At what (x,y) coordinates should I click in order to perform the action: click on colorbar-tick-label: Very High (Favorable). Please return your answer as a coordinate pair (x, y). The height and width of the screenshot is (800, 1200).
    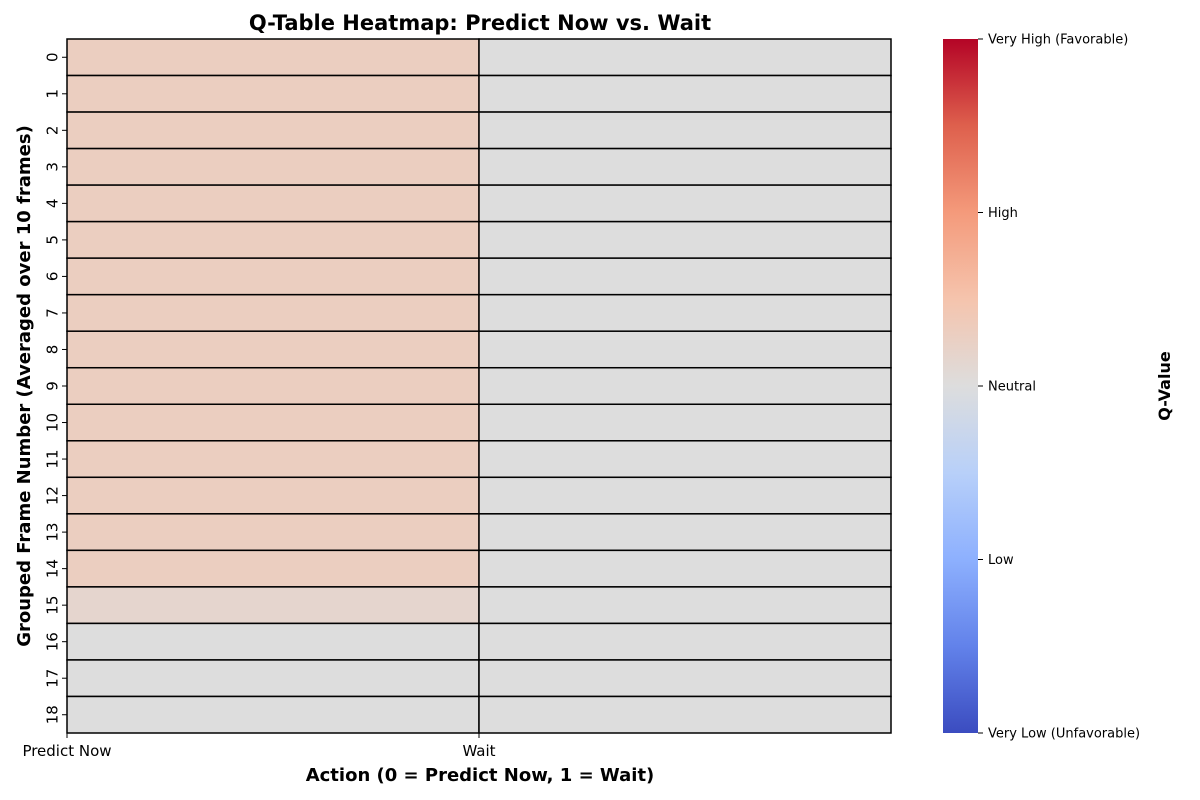
    Looking at the image, I should click on (1058, 40).